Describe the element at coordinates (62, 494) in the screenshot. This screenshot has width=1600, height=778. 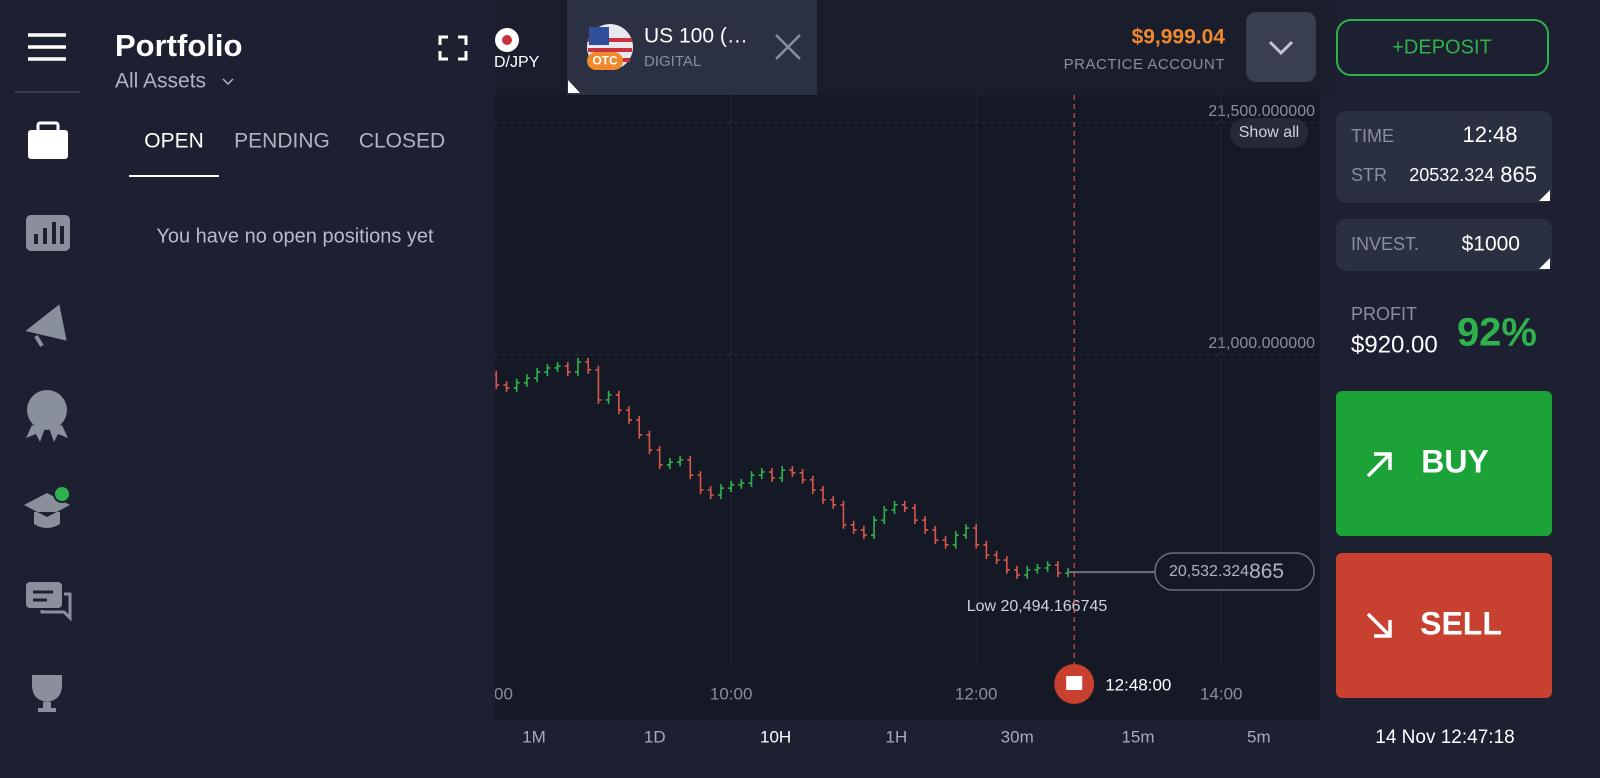
I see `notification-dot` at that location.